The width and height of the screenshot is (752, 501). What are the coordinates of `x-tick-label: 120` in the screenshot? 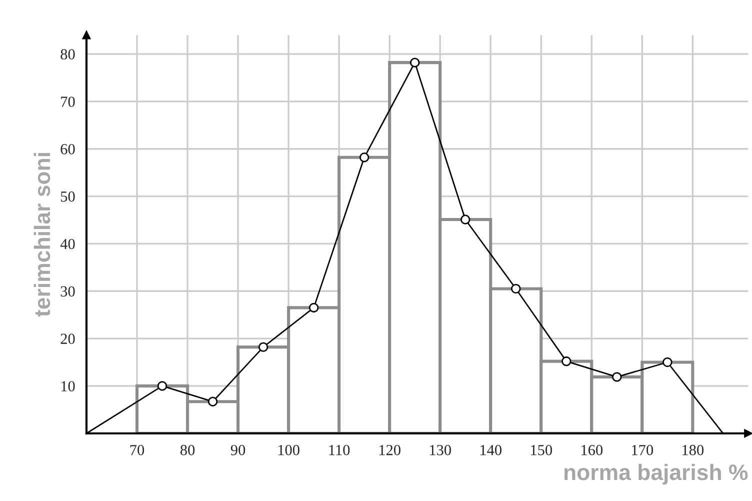 It's located at (389, 450).